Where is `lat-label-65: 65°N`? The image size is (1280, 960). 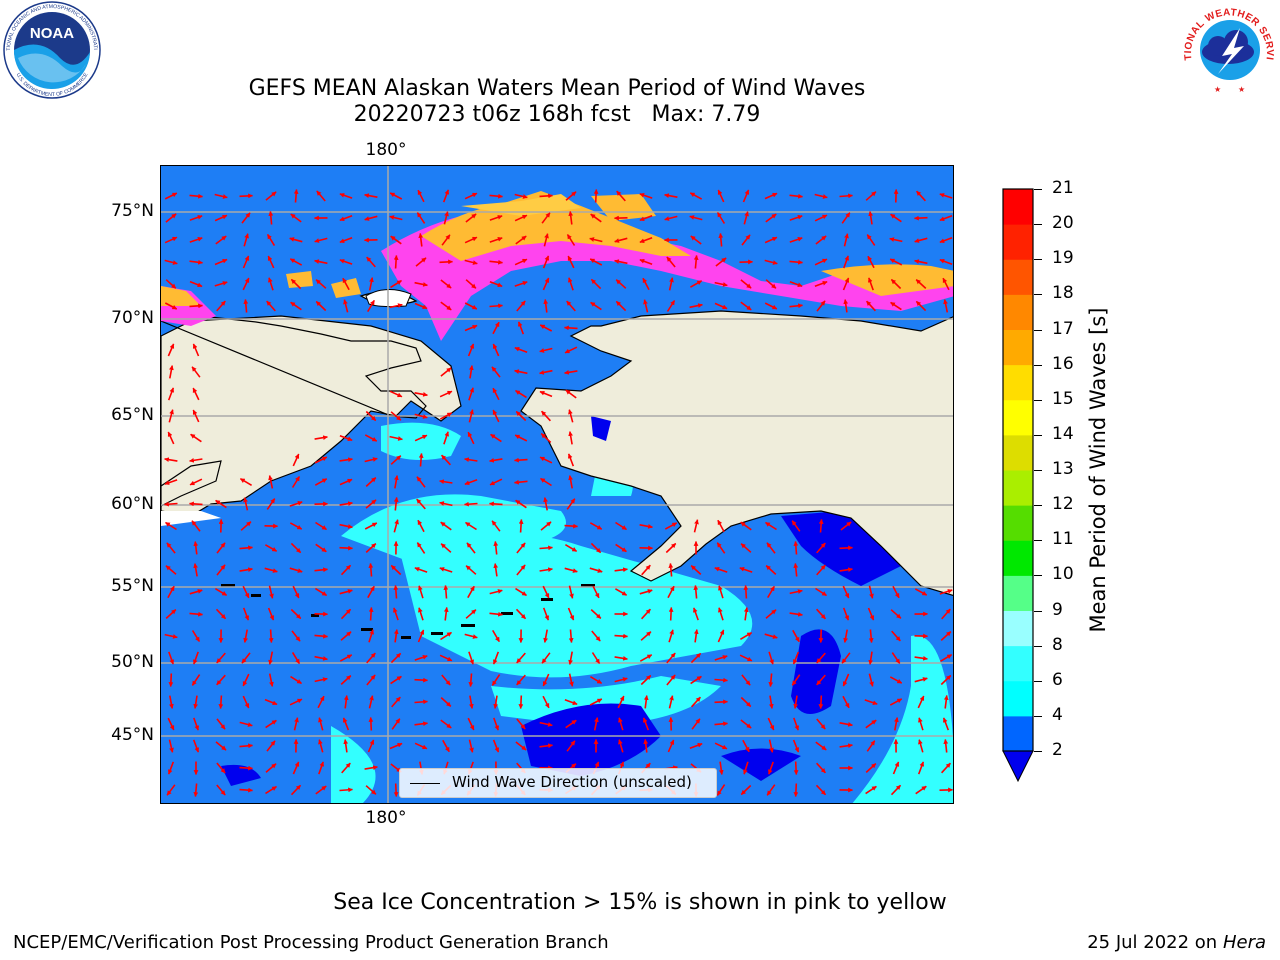
lat-label-65: 65°N is located at coordinates (132, 415).